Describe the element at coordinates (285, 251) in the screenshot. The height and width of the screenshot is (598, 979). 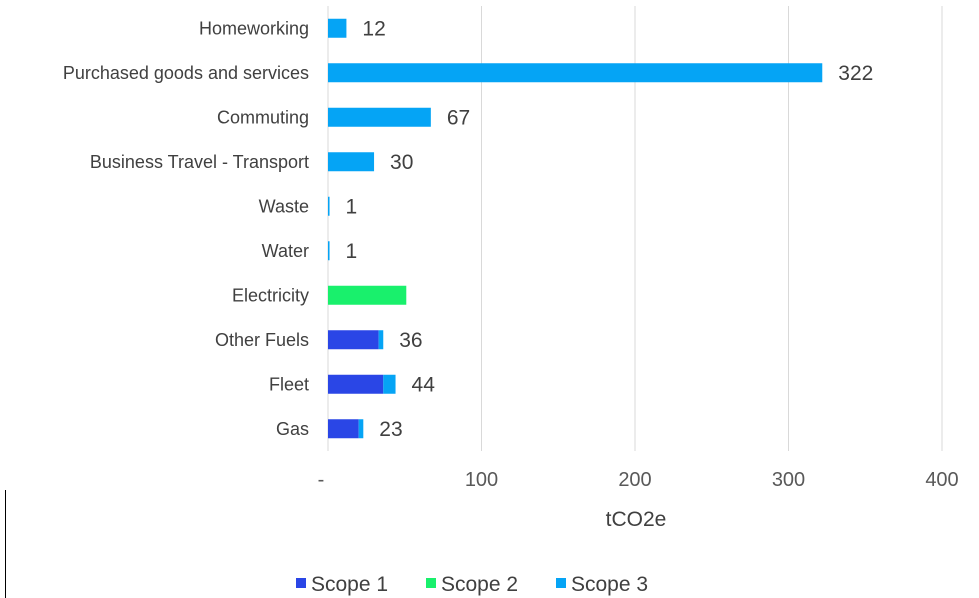
I see `category-label: Water` at that location.